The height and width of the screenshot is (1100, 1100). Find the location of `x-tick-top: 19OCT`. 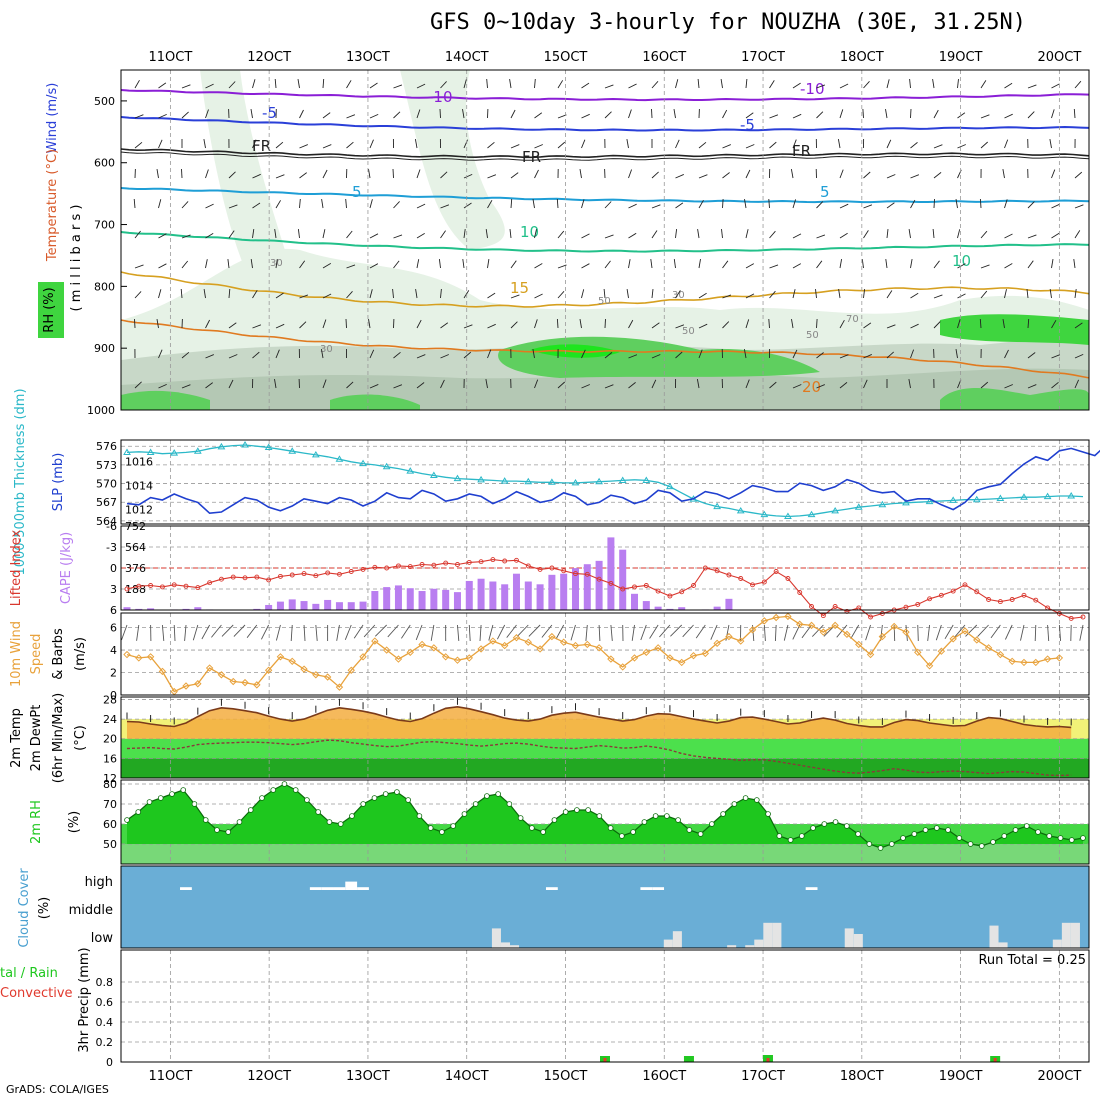

x-tick-top: 19OCT is located at coordinates (961, 57).